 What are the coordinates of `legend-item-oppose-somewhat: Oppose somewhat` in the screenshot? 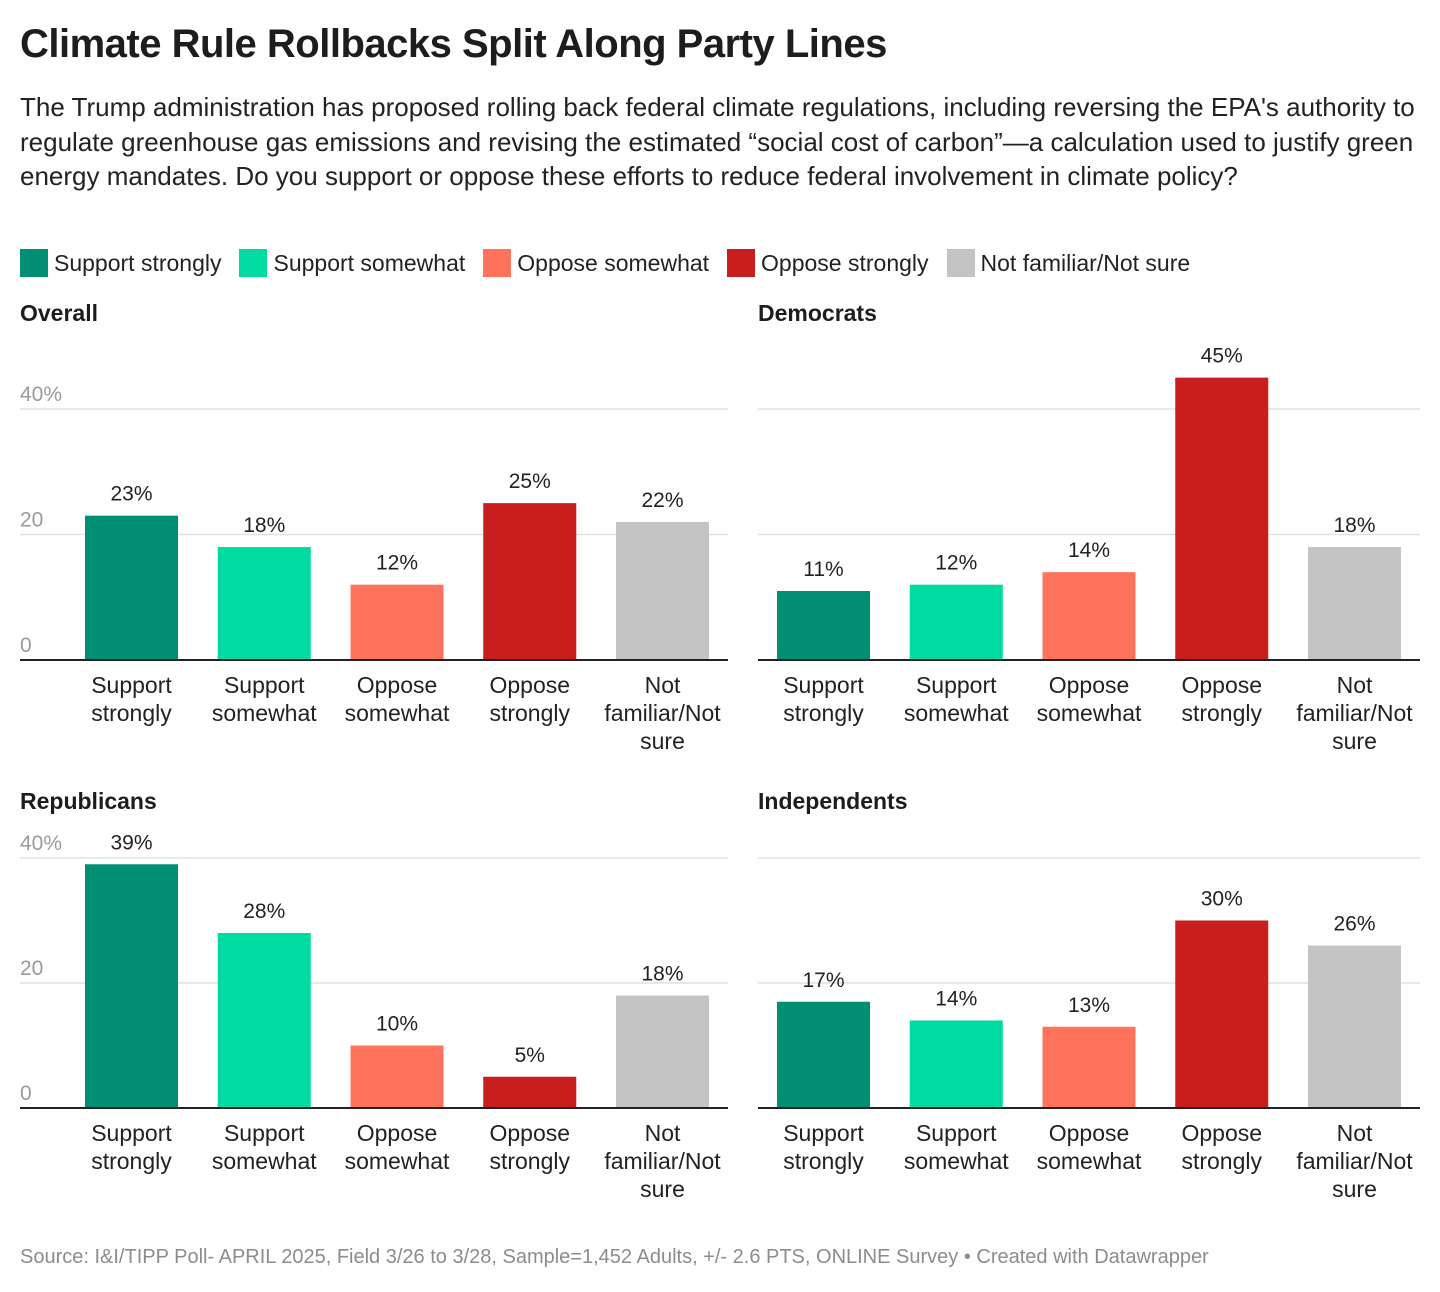 It's located at (596, 263).